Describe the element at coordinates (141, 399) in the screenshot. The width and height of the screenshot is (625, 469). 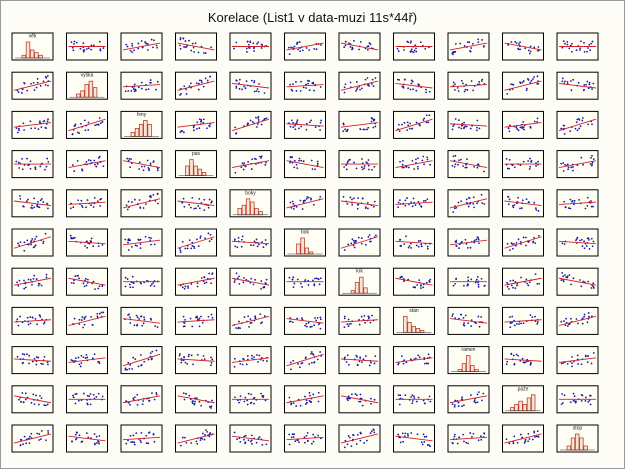
I see `matrix-cell-r10-c3` at that location.